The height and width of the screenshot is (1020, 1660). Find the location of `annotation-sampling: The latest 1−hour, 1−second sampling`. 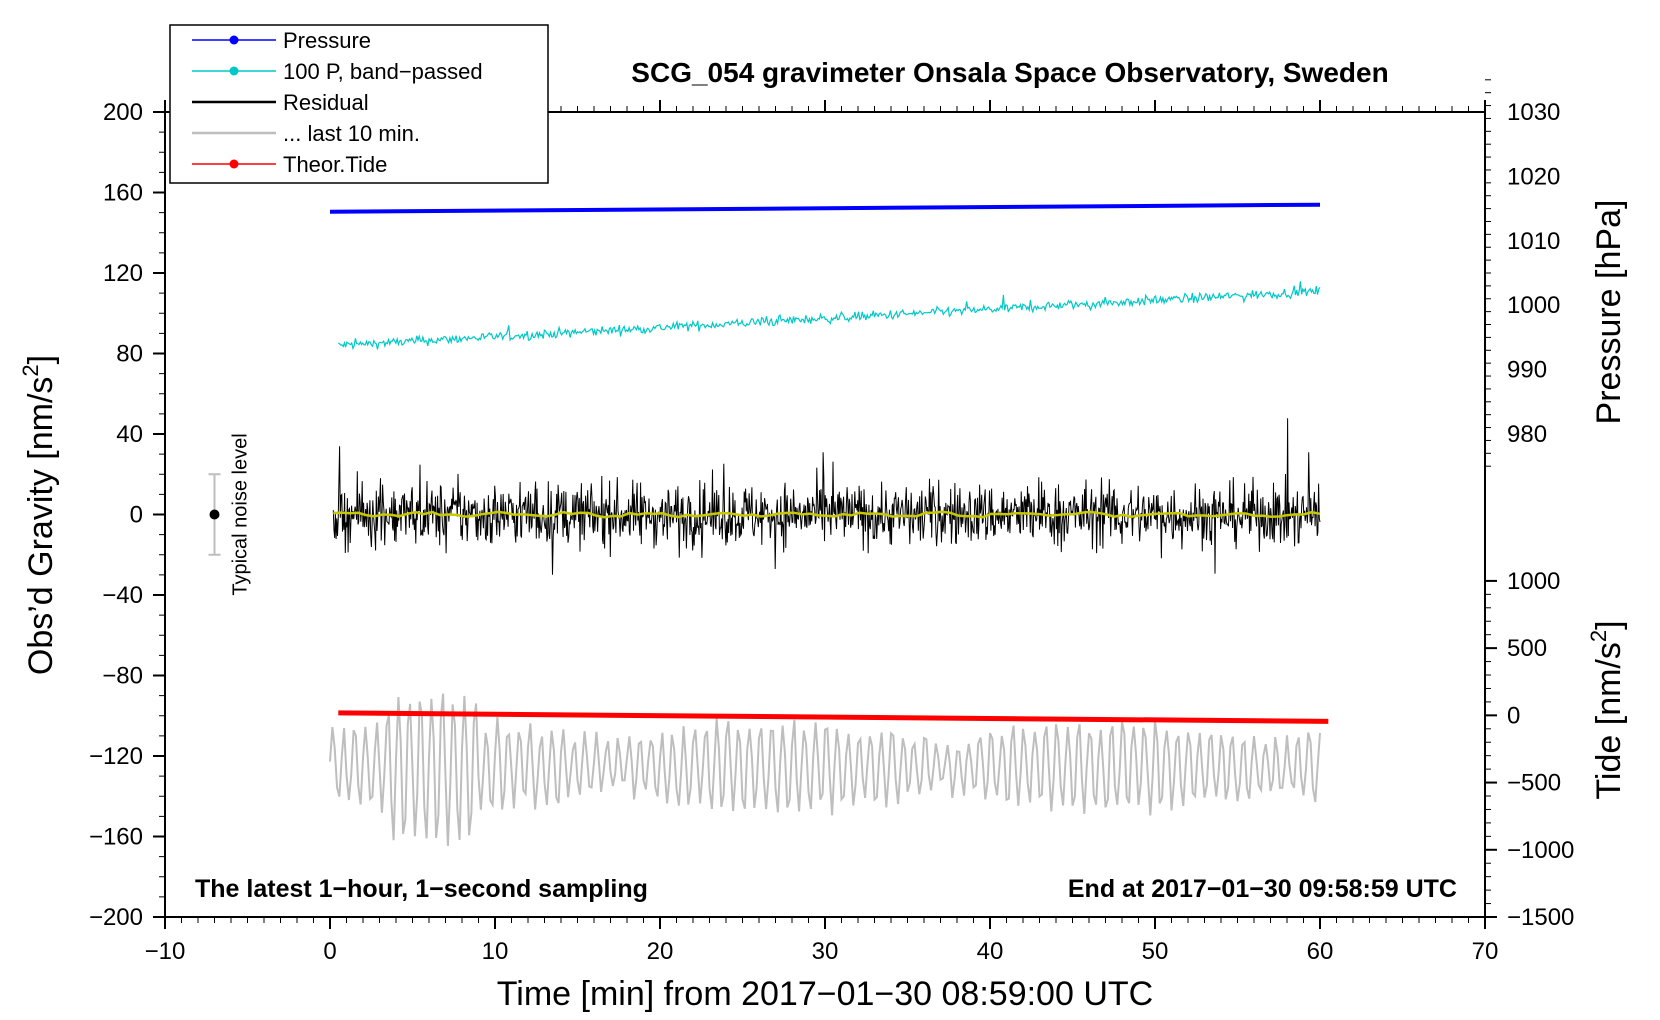

annotation-sampling: The latest 1−hour, 1−second sampling is located at coordinates (421, 889).